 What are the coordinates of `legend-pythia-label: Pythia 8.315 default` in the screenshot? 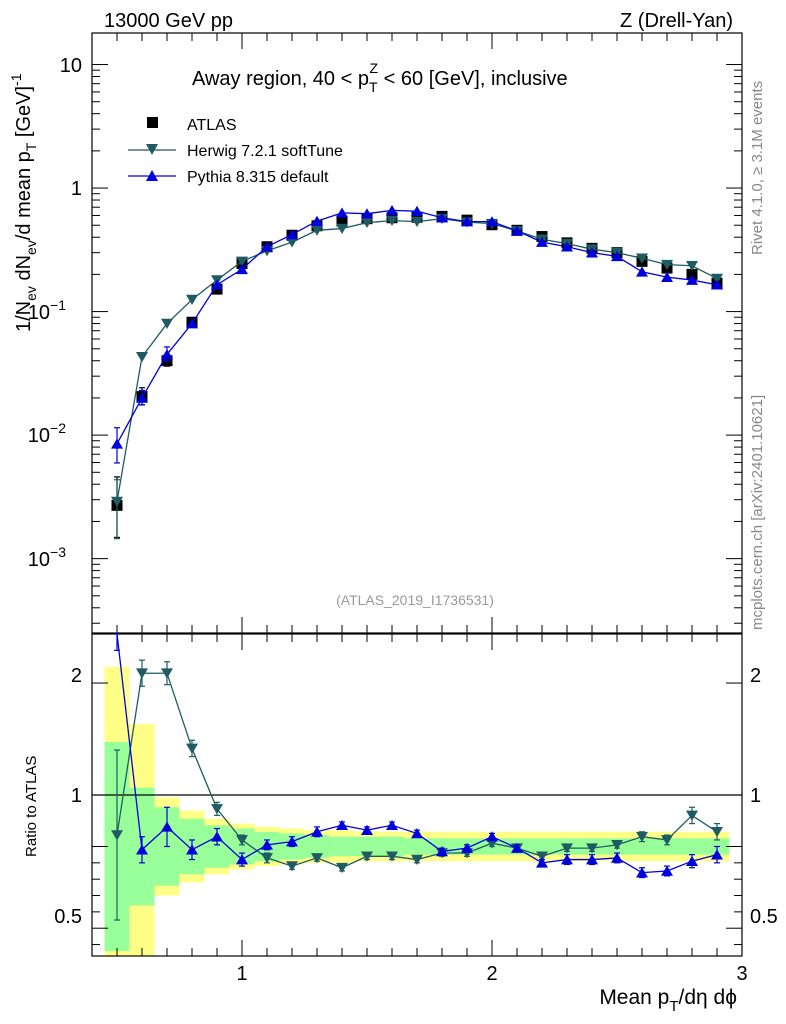 It's located at (258, 177).